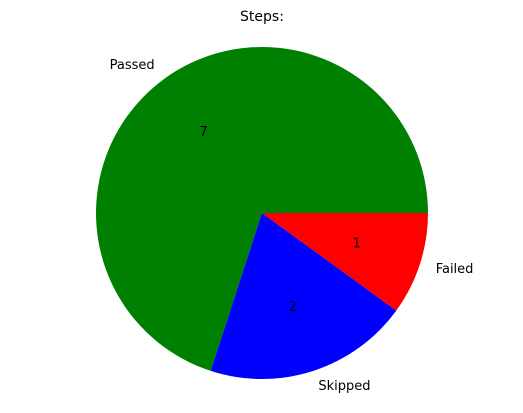  Describe the element at coordinates (455, 269) in the screenshot. I see `pie-label-failed: Failed` at that location.